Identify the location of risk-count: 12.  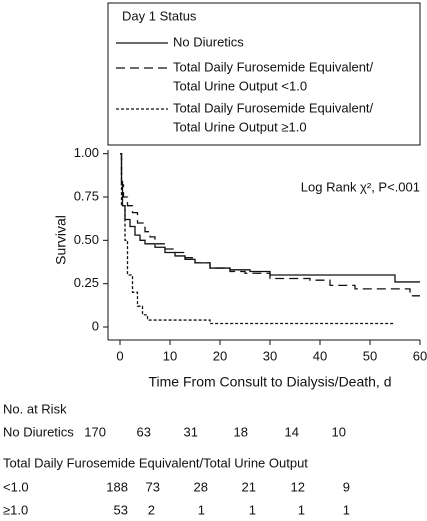
(298, 486).